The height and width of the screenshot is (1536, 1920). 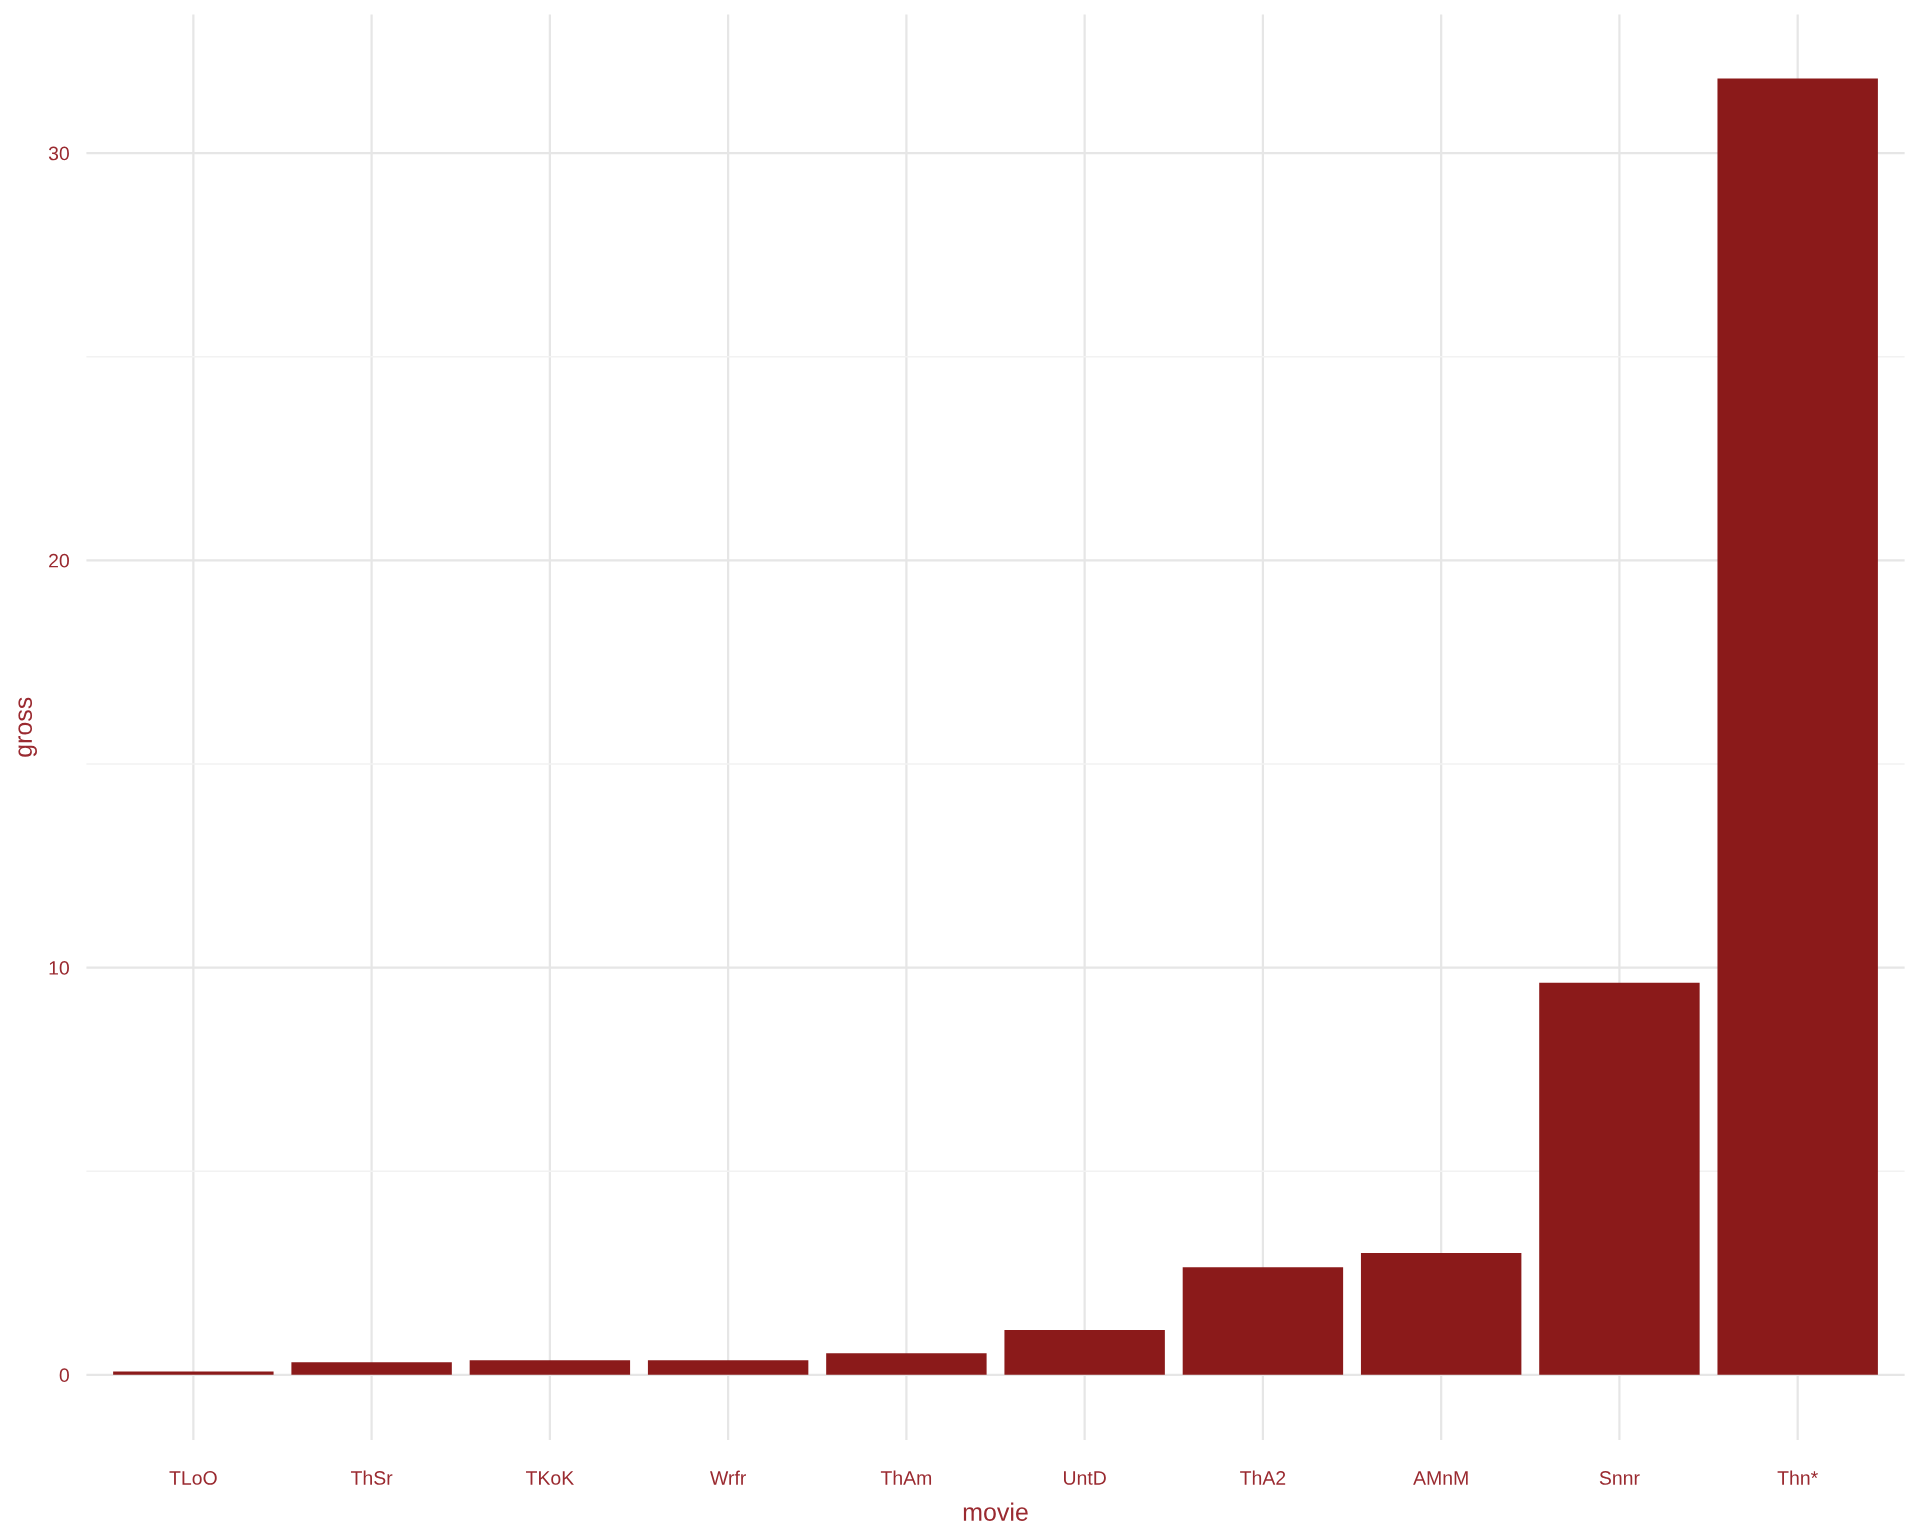 I want to click on y-tick-label: 30, so click(x=58, y=153).